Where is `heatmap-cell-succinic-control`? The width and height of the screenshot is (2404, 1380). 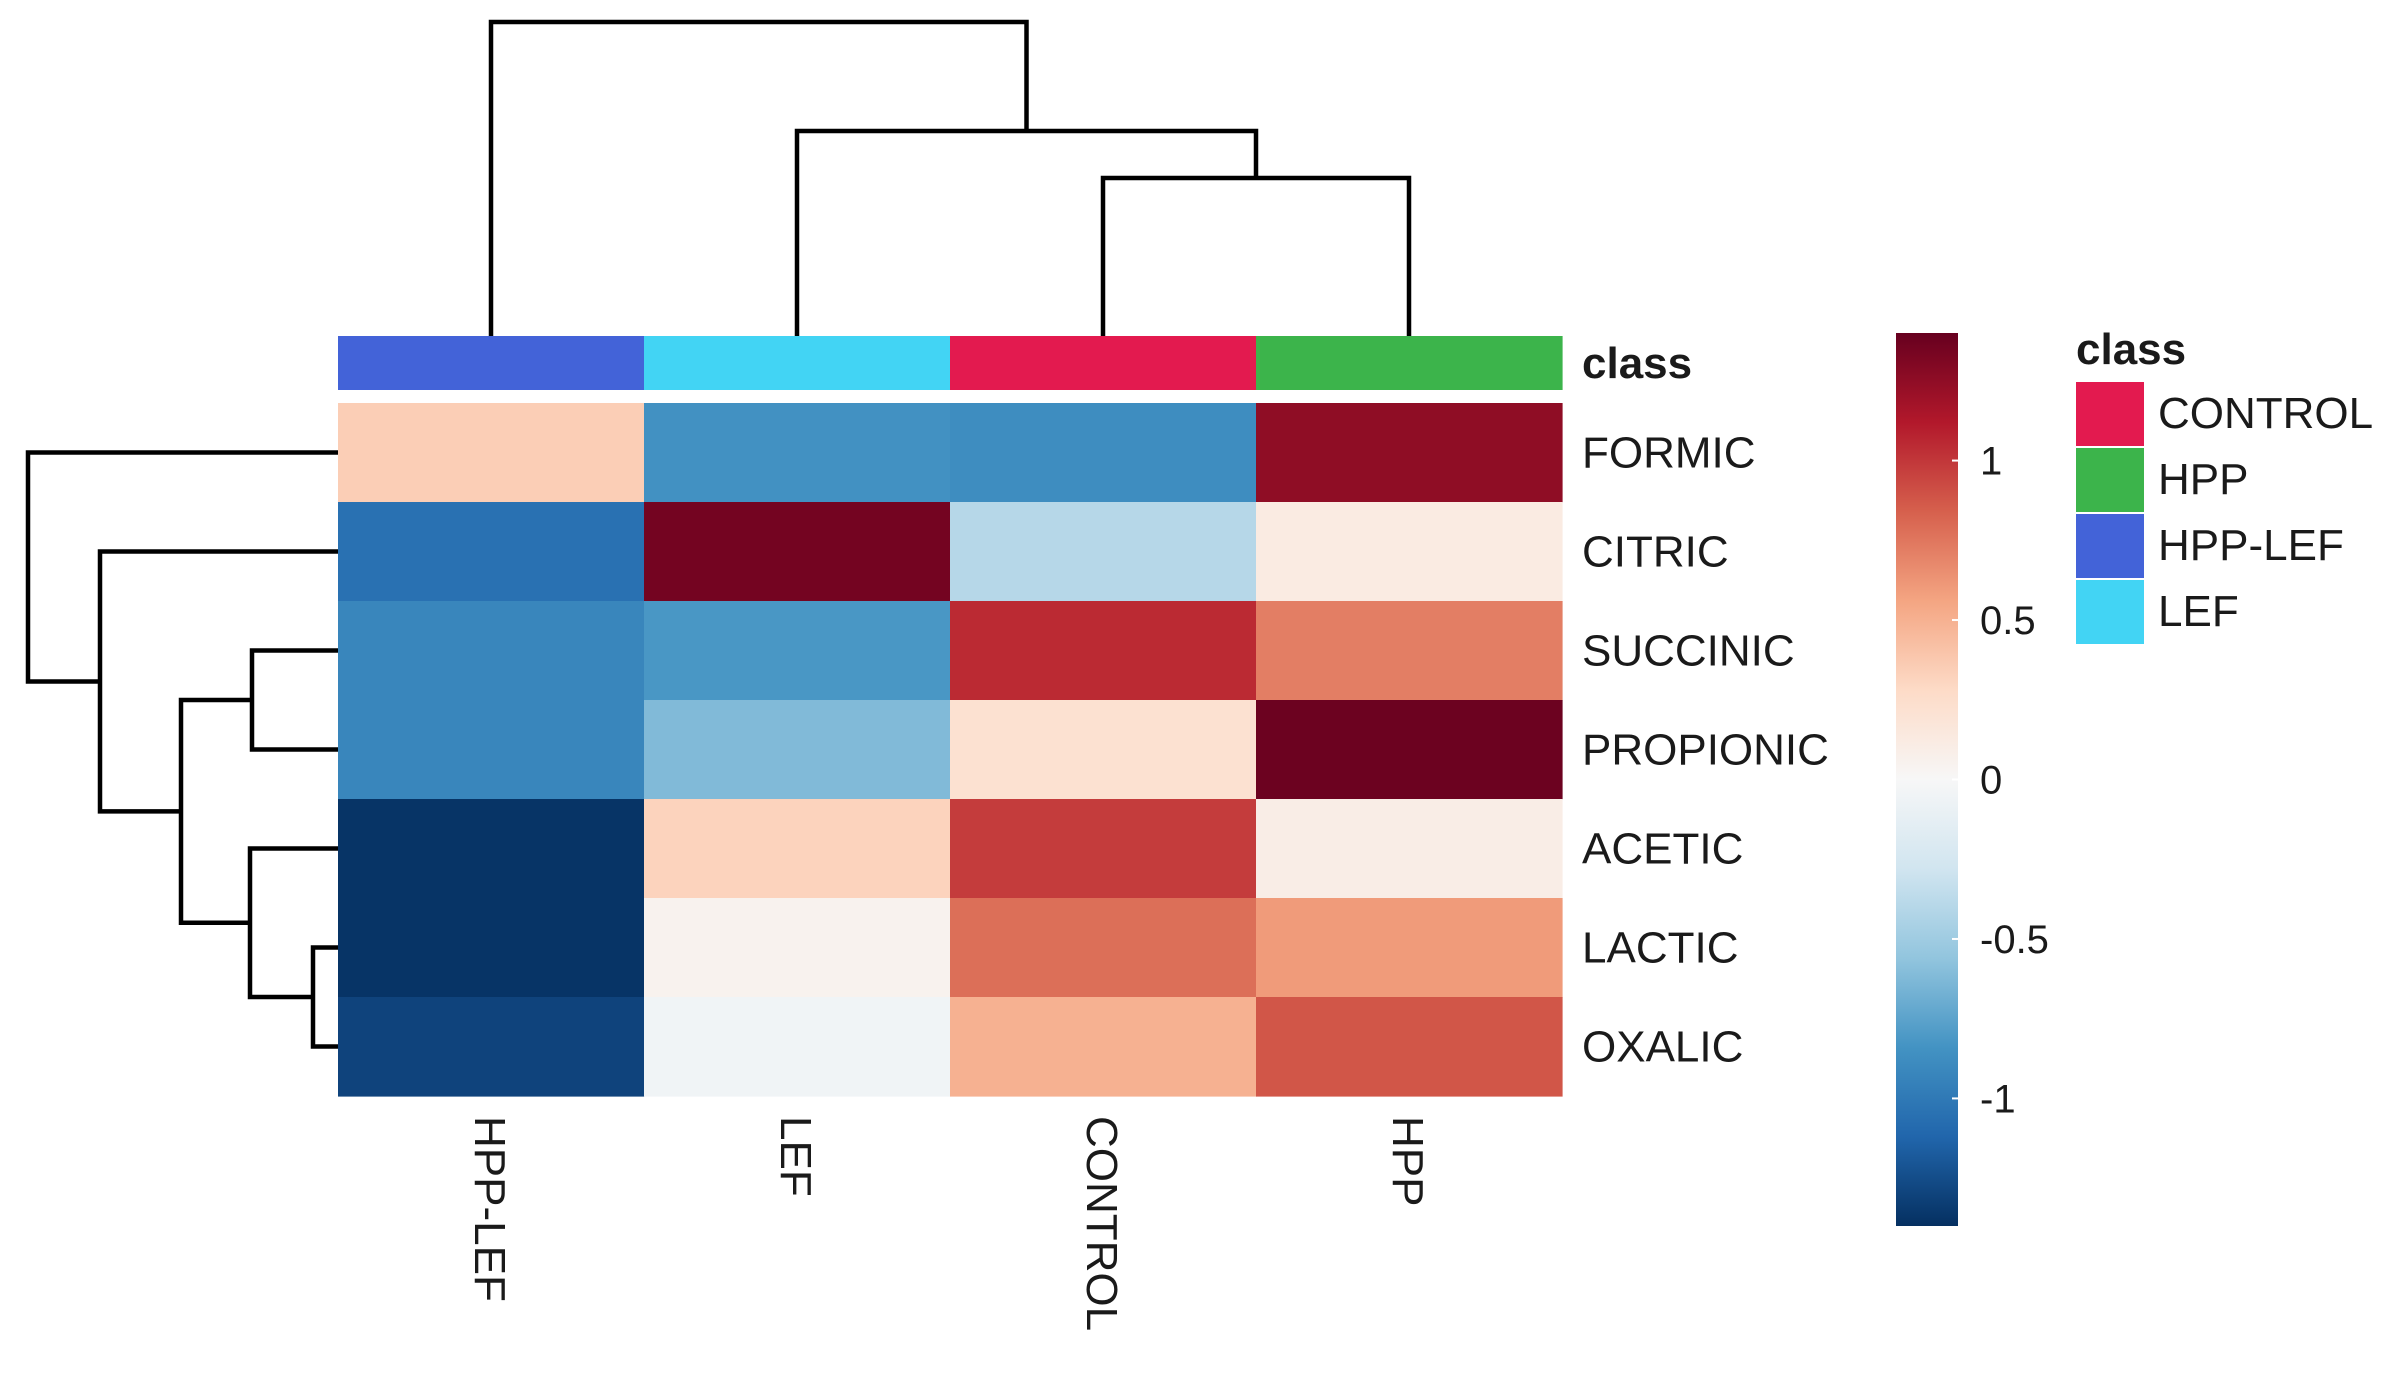
heatmap-cell-succinic-control is located at coordinates (1103, 651).